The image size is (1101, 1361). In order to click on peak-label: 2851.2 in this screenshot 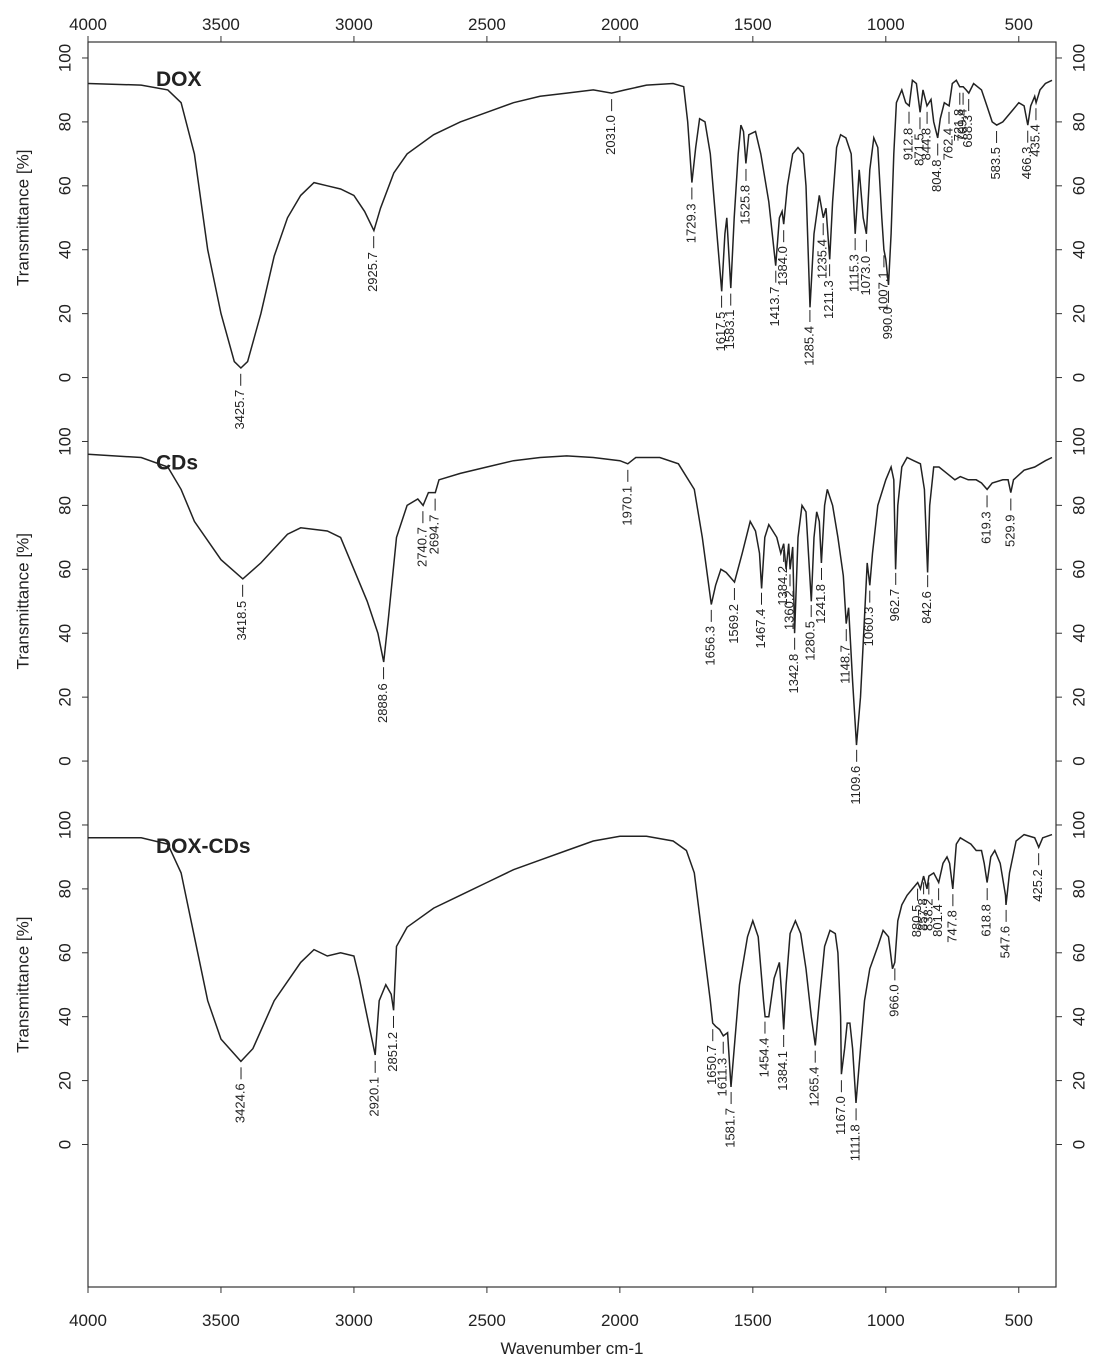, I will do `click(392, 1052)`.